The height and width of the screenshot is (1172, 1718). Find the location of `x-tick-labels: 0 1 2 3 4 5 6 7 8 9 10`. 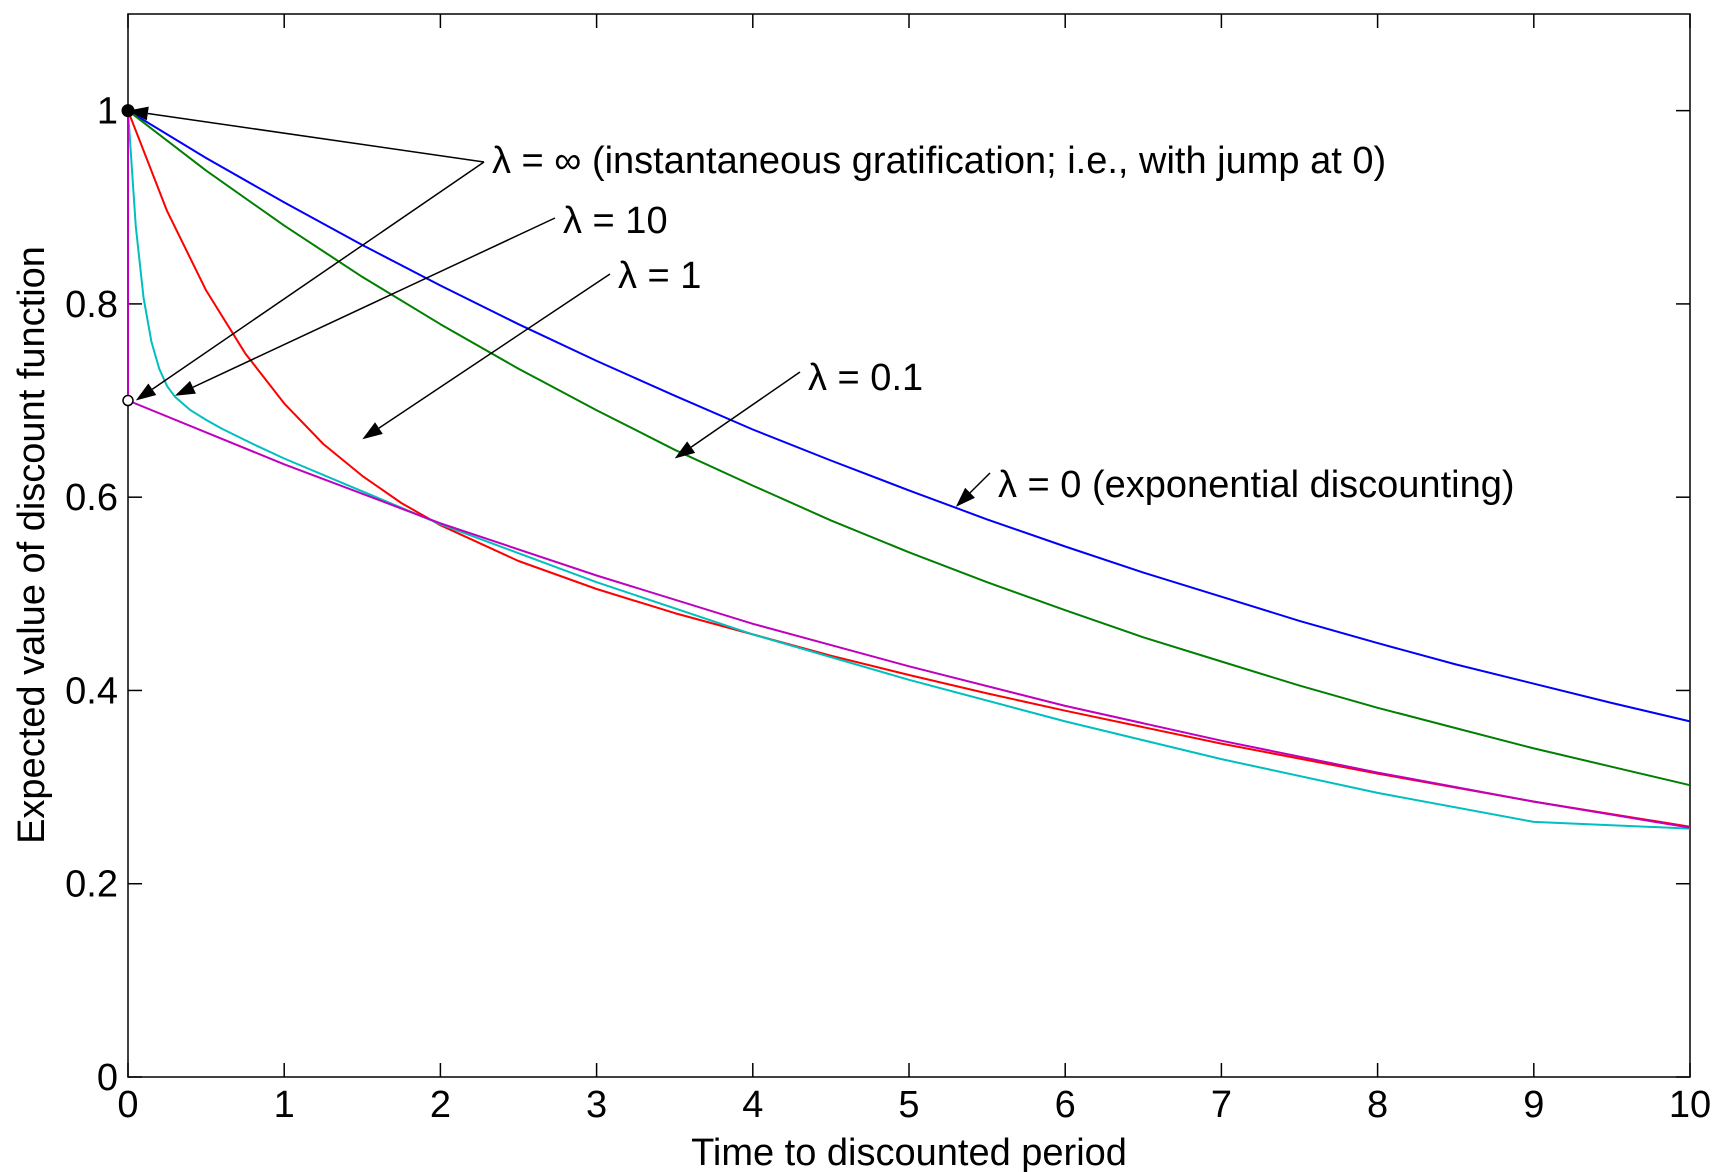

x-tick-labels: 0 1 2 3 4 5 6 7 8 9 10 is located at coordinates (914, 1105).